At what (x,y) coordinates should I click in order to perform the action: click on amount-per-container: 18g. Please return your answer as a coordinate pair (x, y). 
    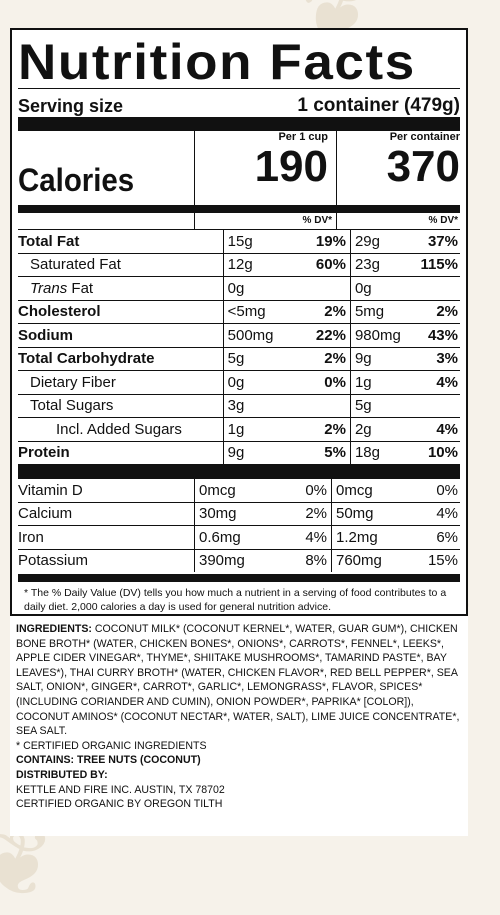
    Looking at the image, I should click on (385, 452).